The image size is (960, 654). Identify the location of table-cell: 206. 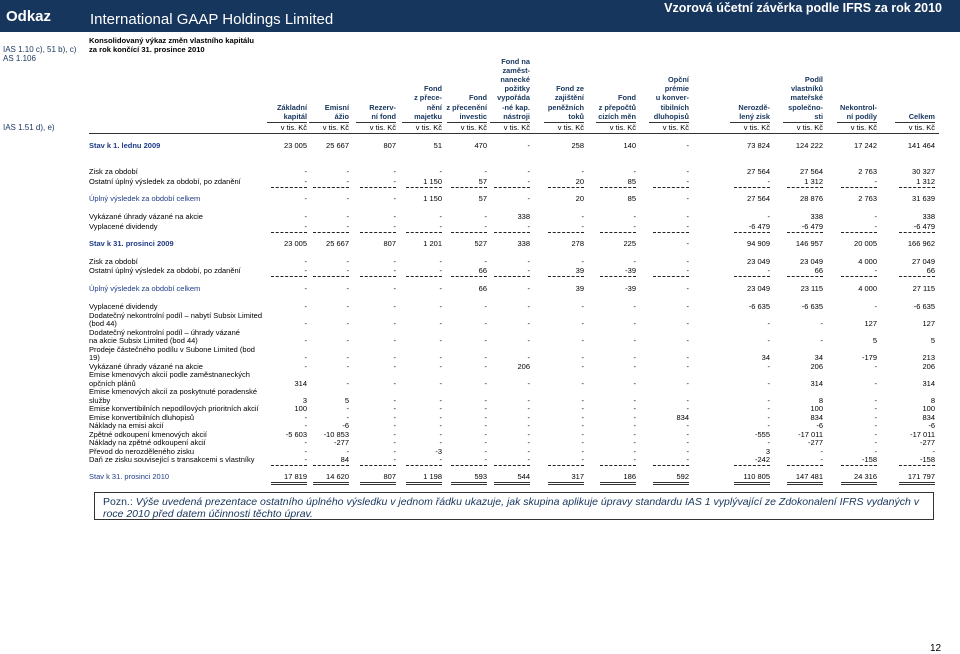
(928, 366).